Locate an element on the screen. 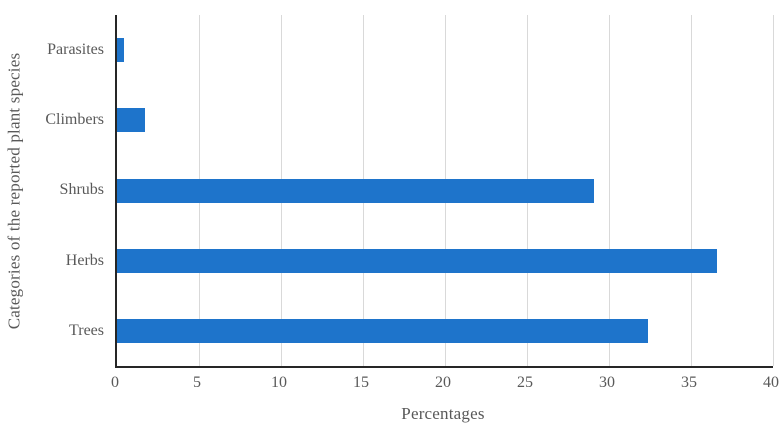  x-tick-label-5: 5 is located at coordinates (197, 382).